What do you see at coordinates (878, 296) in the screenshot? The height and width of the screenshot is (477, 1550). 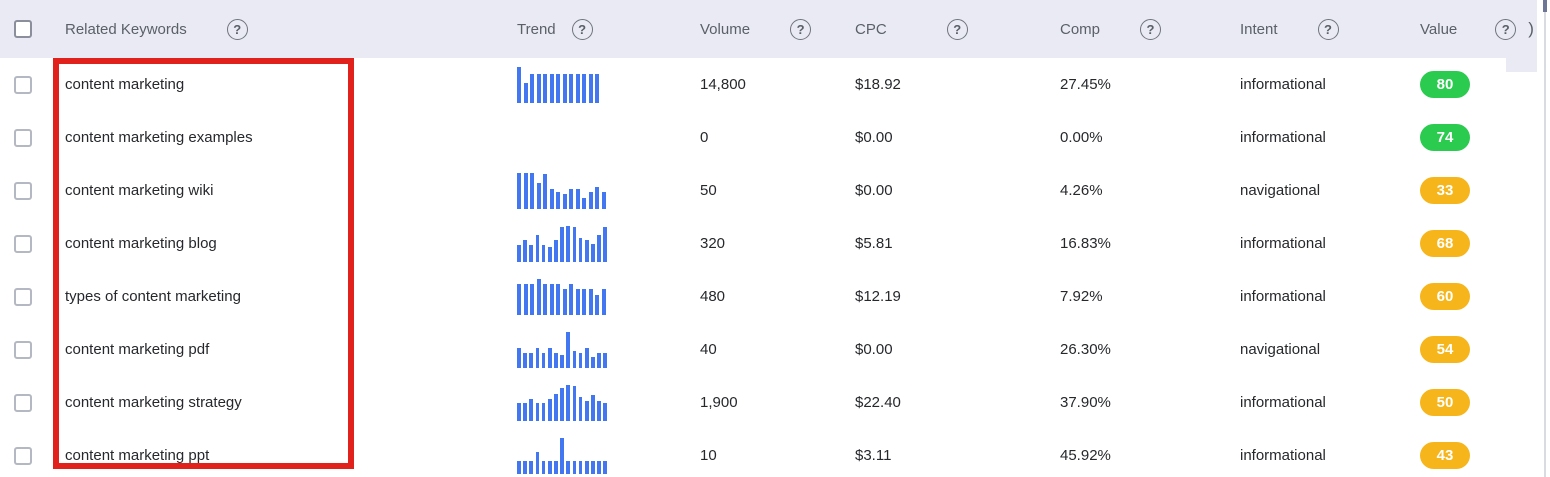 I see `cpc-cell: $12.19` at bounding box center [878, 296].